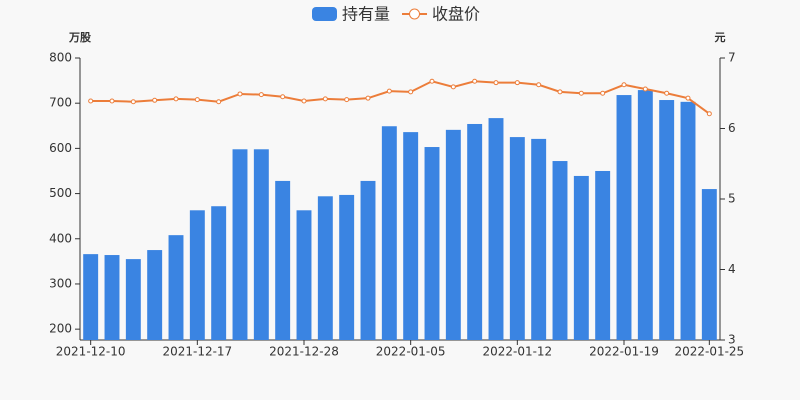  Describe the element at coordinates (732, 58) in the screenshot. I see `y2-tick-label: 7` at that location.